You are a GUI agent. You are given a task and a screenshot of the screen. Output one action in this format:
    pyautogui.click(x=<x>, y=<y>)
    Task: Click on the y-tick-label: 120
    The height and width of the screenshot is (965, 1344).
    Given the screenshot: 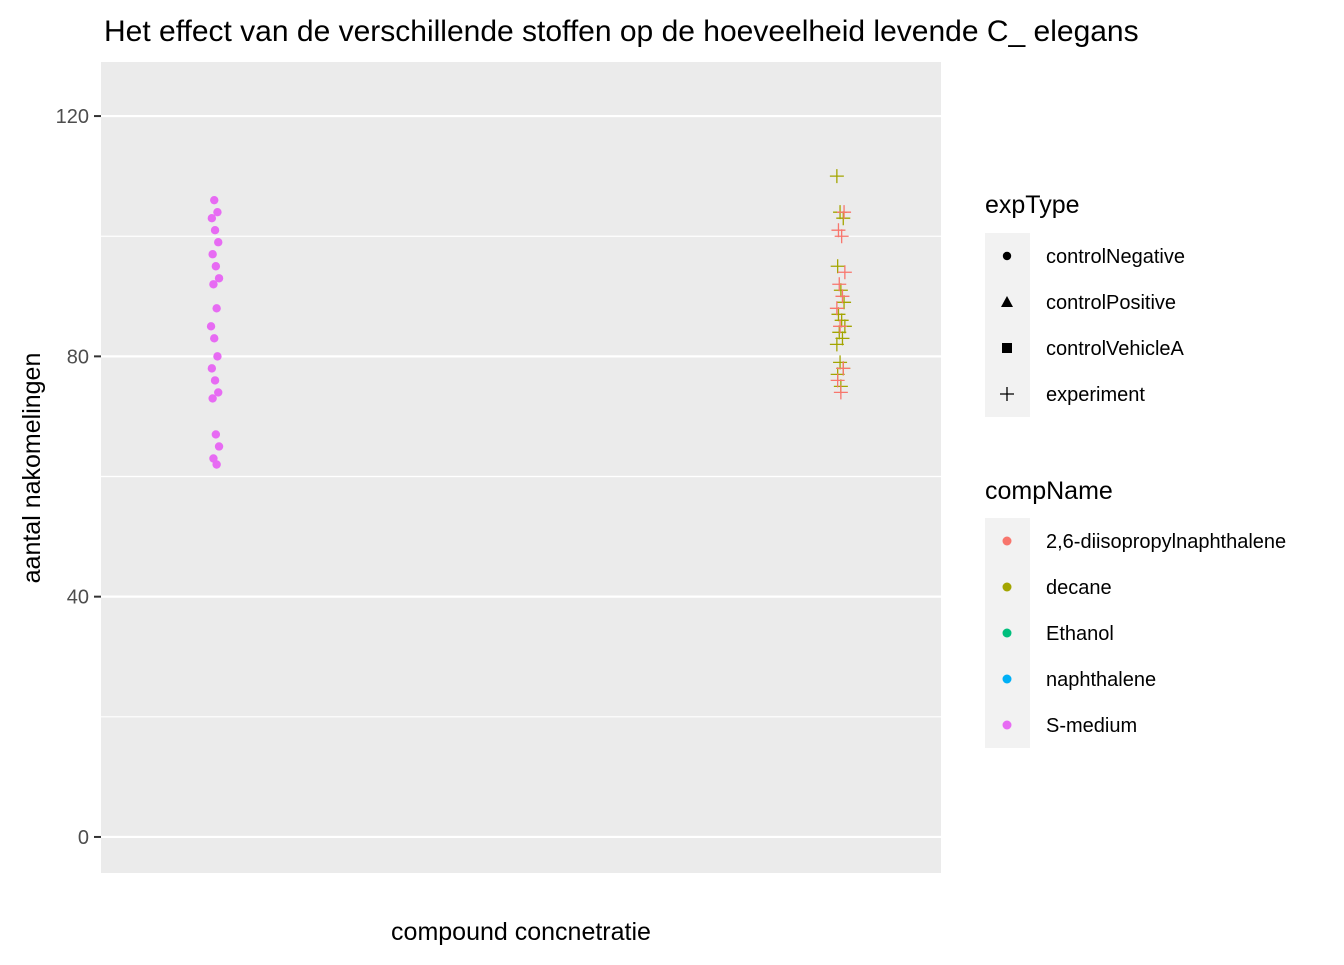 What is the action you would take?
    pyautogui.click(x=72, y=117)
    